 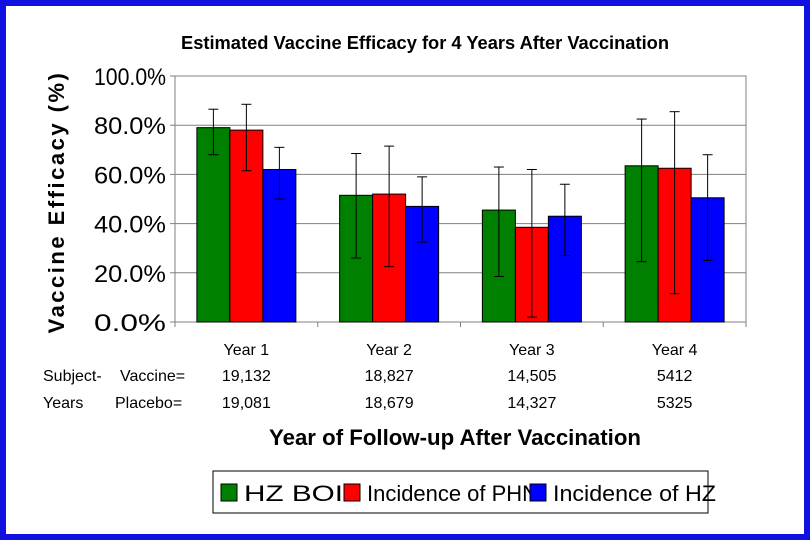 What do you see at coordinates (63, 403) in the screenshot?
I see `subject-years-label-line2: Years` at bounding box center [63, 403].